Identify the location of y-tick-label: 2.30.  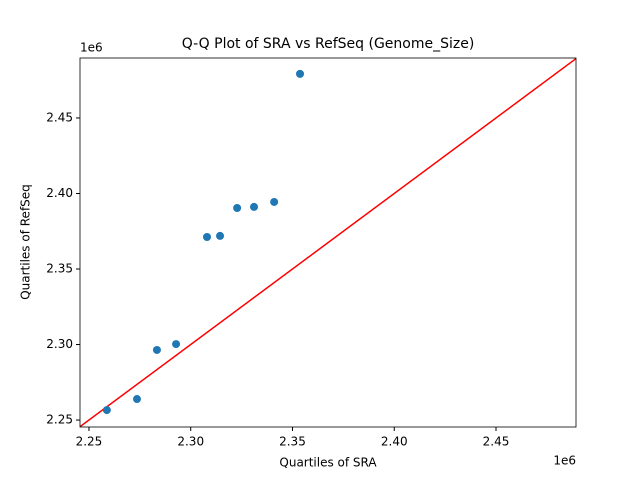
(59, 344).